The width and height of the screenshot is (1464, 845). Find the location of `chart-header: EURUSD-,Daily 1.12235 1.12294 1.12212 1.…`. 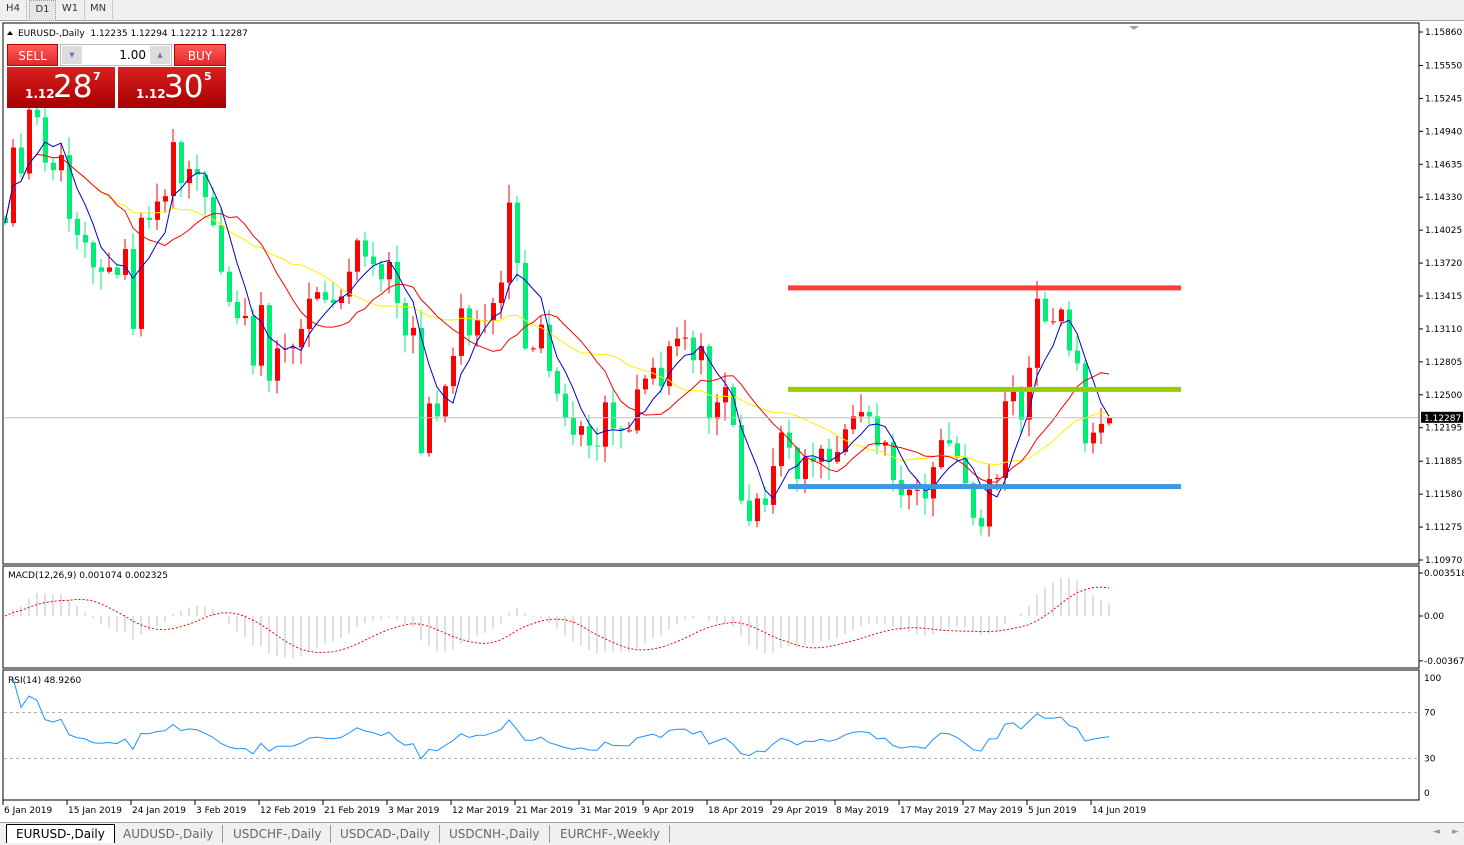

chart-header: EURUSD-,Daily 1.12235 1.12294 1.12212 1.… is located at coordinates (133, 34).